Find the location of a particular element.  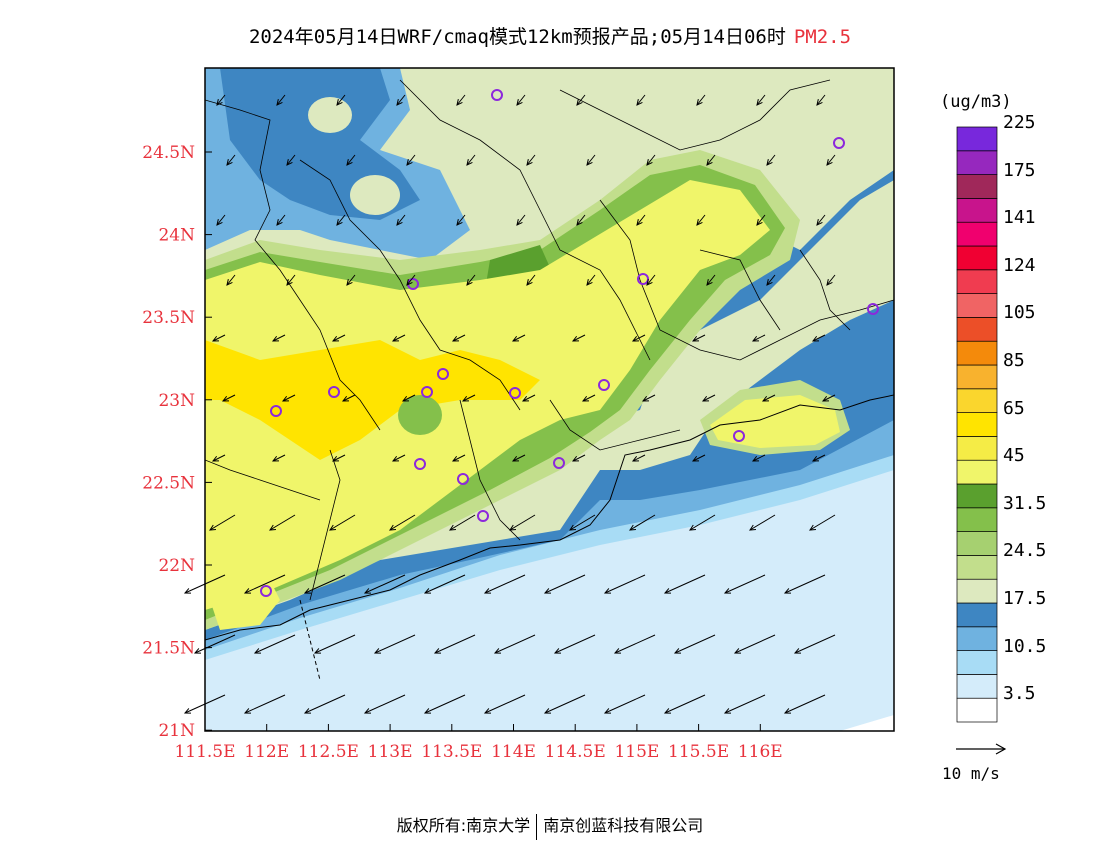

yellow-core is located at coordinates (372, 400).